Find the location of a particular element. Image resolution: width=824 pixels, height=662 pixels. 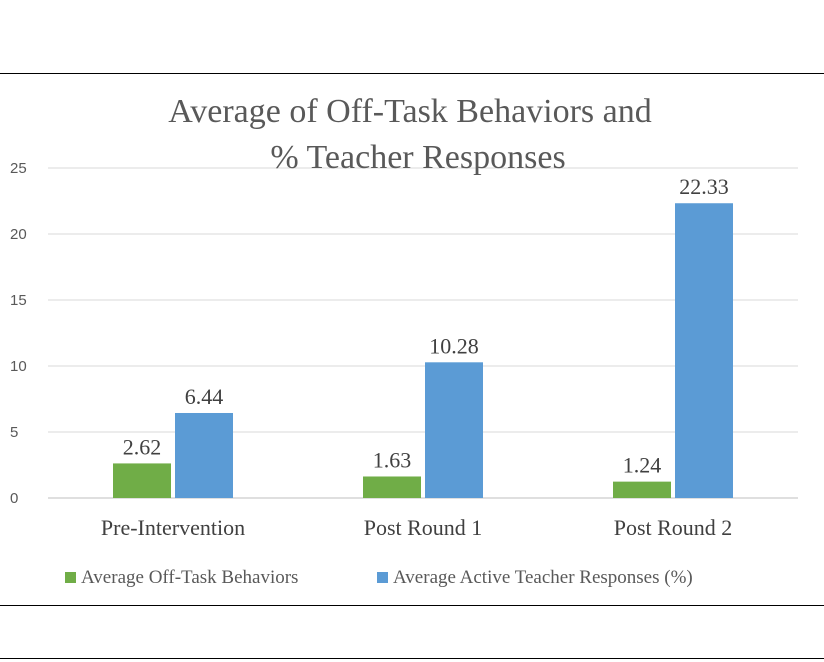

legend-label-off-task: Average Off-Task Behaviors is located at coordinates (189, 577).